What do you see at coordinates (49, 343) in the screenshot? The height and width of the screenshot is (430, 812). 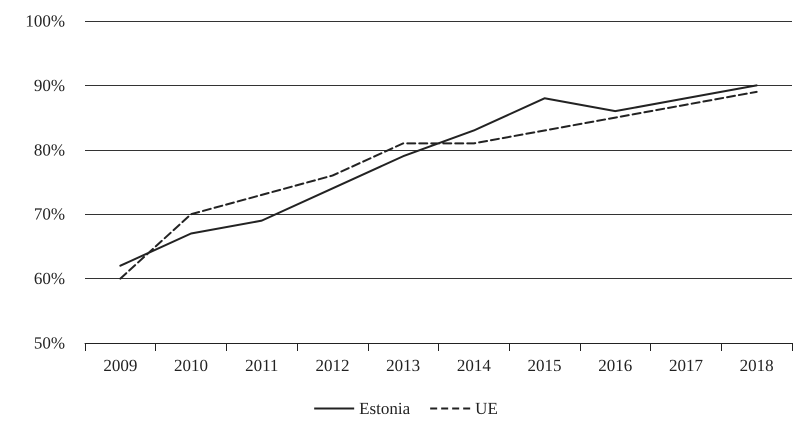 I see `y-tick-label: 50%` at bounding box center [49, 343].